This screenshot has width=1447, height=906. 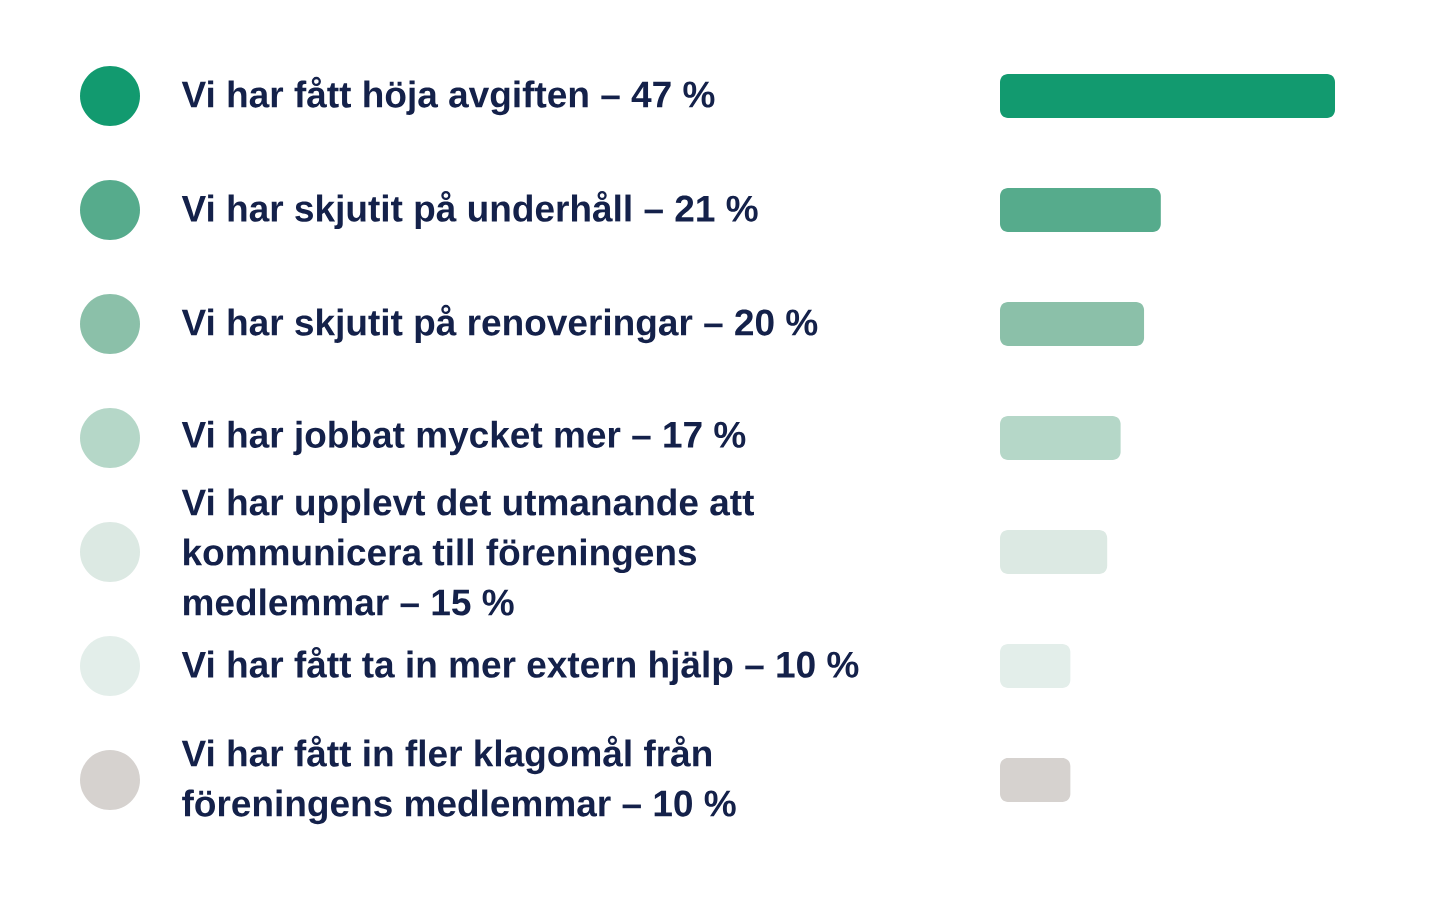 I want to click on y-tick-label: Vi har upplevt det utmanande att kommunicera till föreningens medlemmar – 15 %, so click(x=467, y=552).